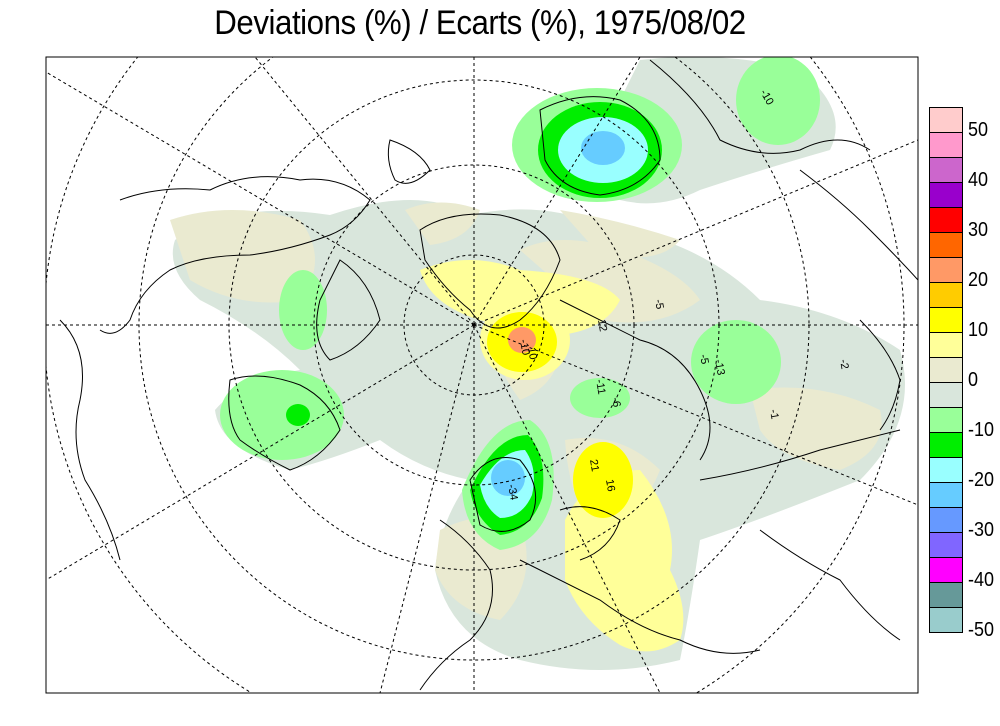 This screenshot has width=1000, height=726. What do you see at coordinates (719, 367) in the screenshot?
I see `contour-label: -13` at bounding box center [719, 367].